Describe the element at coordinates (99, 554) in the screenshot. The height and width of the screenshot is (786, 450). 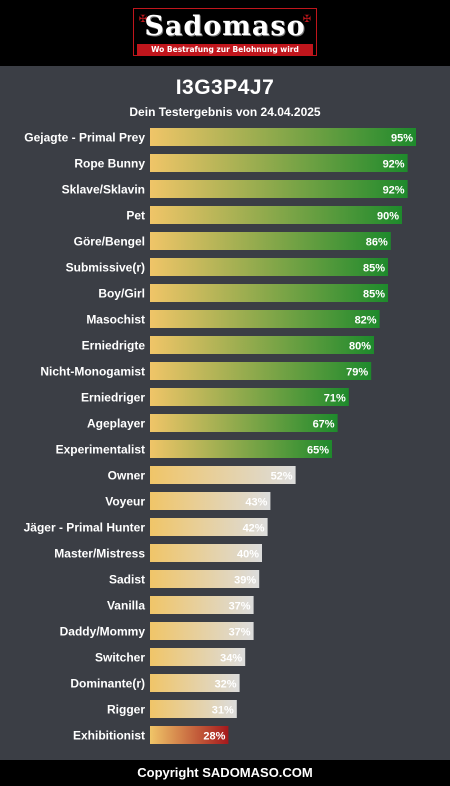
I see `category-label: Master/Mistress` at that location.